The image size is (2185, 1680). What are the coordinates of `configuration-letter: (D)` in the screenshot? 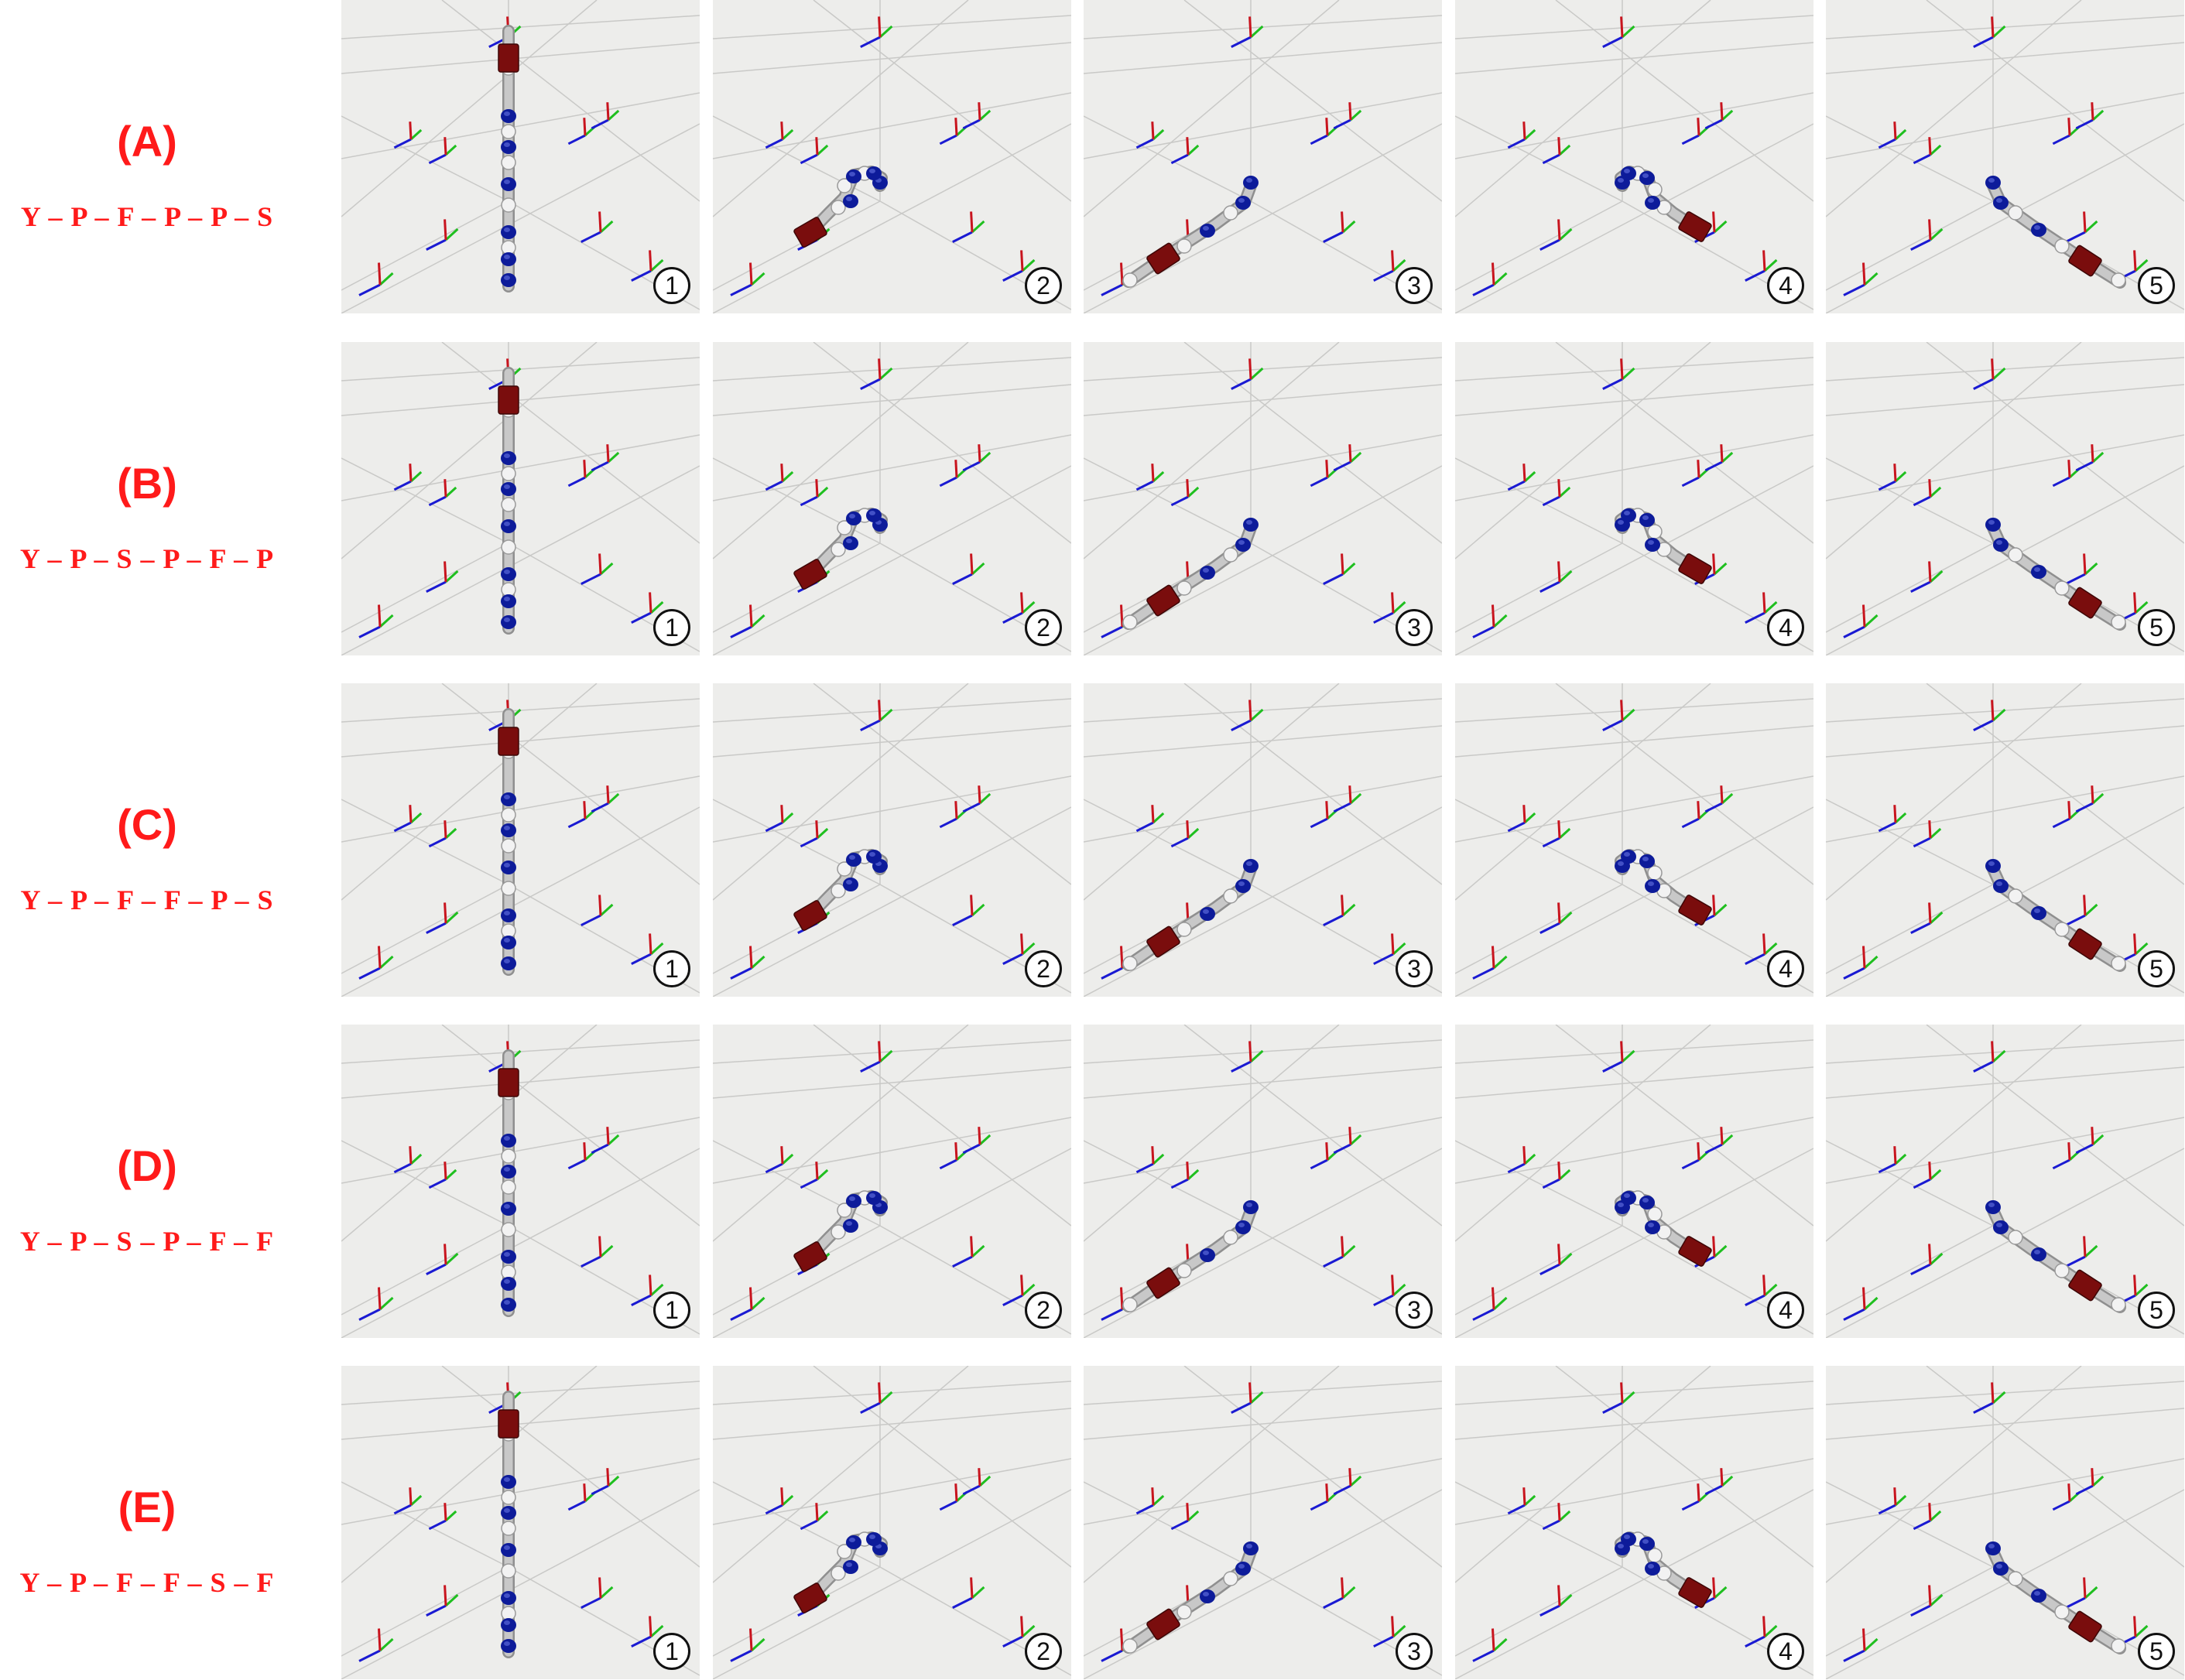 It's located at (147, 1166).